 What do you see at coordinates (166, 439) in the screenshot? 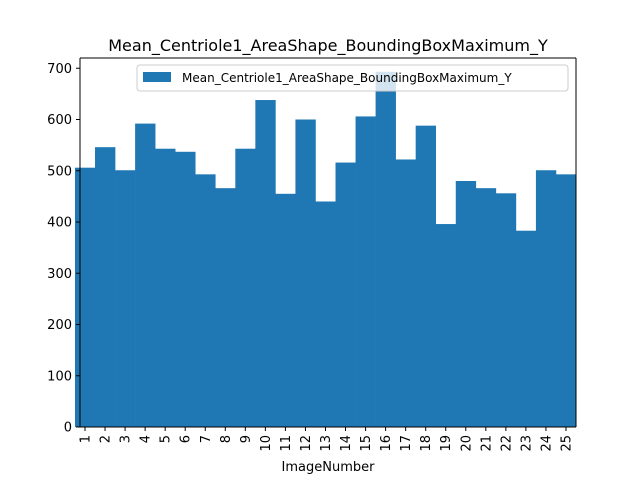
I see `x-tick-label: 5` at bounding box center [166, 439].